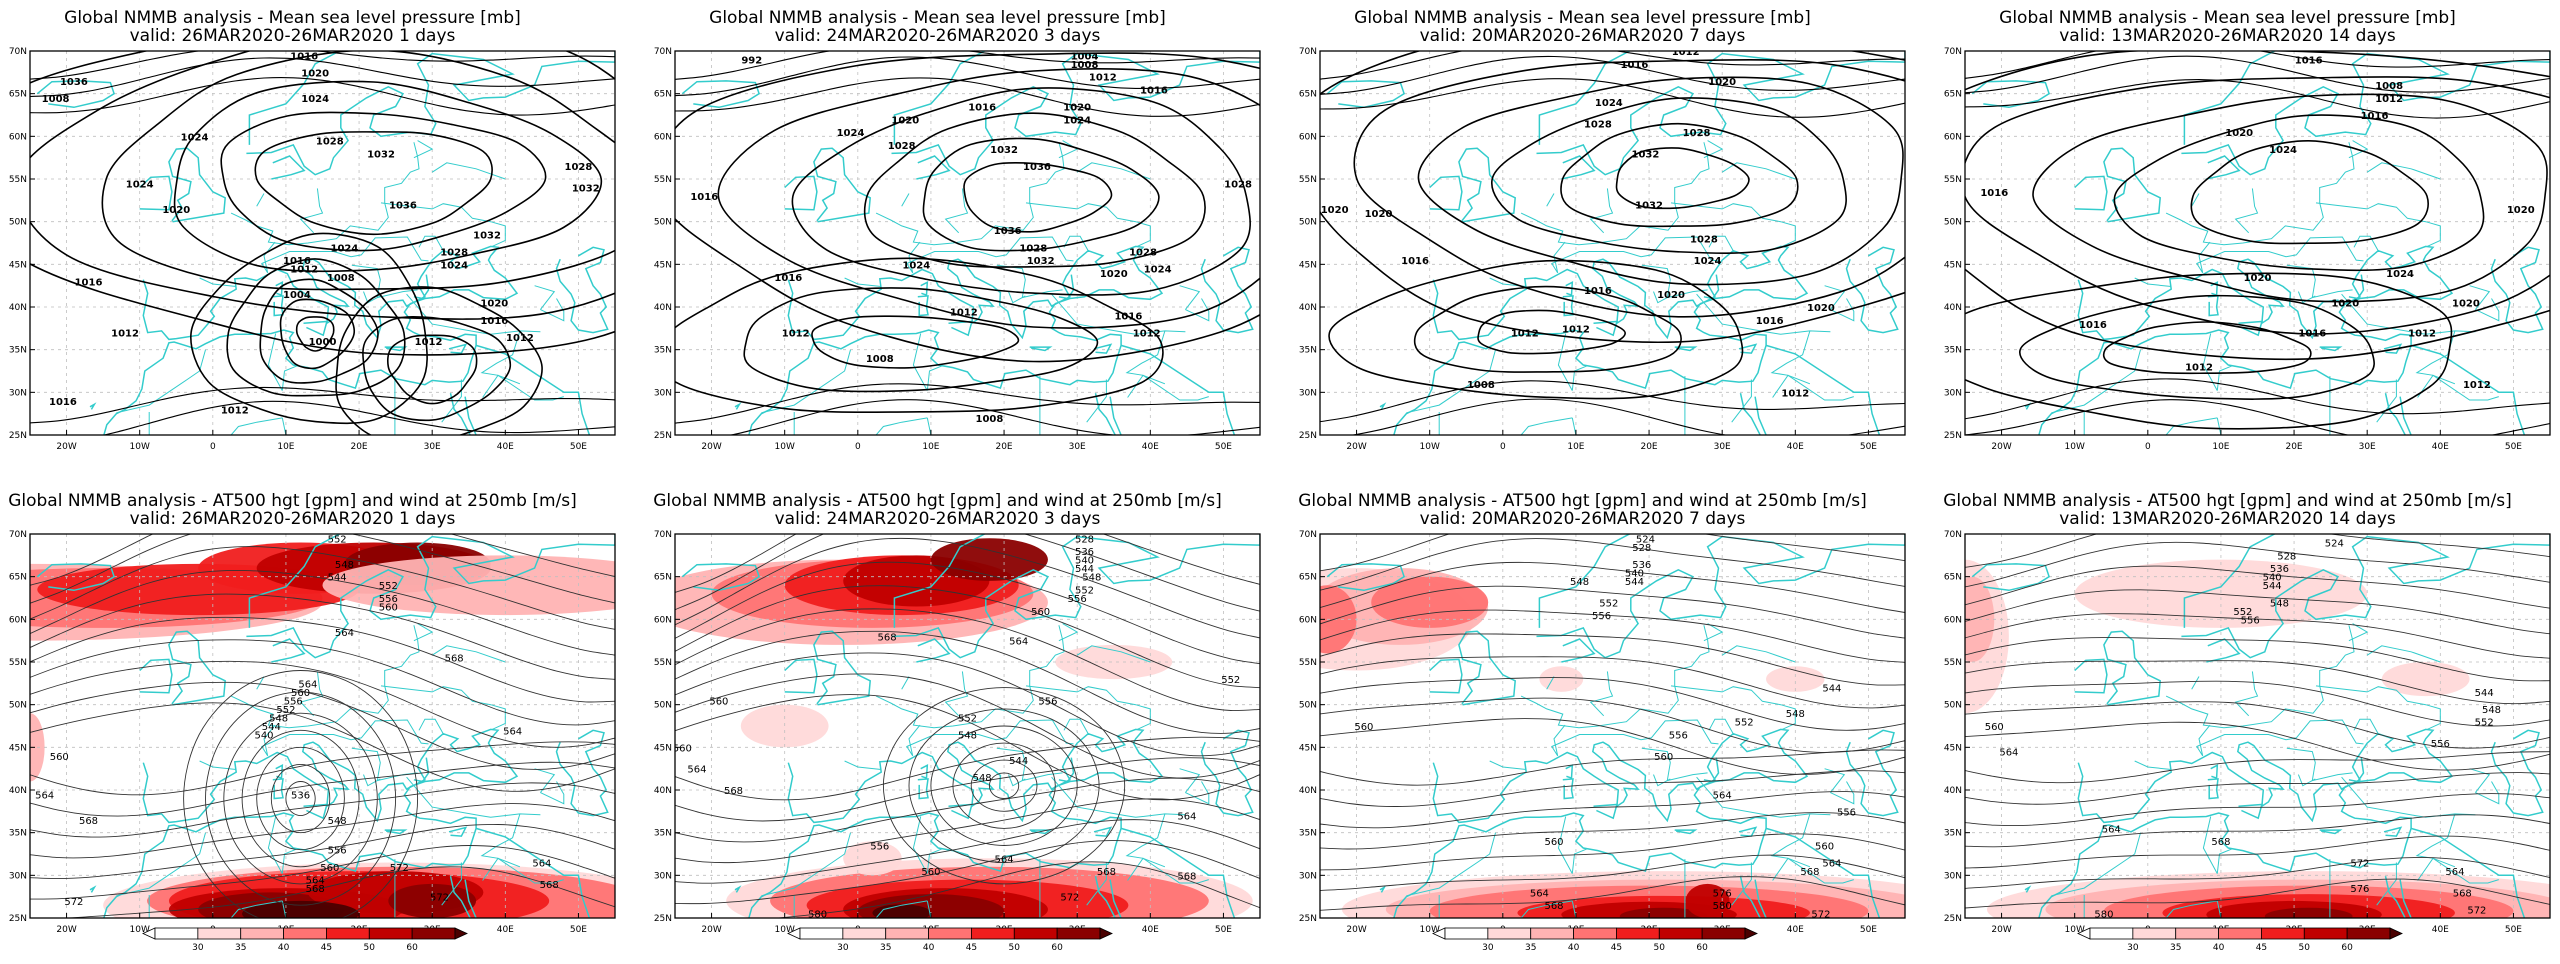 The image size is (2560, 964). Describe the element at coordinates (293, 36) in the screenshot. I see `panel-valid-period: valid: 26MAR2020-26MAR2020 1 days` at that location.